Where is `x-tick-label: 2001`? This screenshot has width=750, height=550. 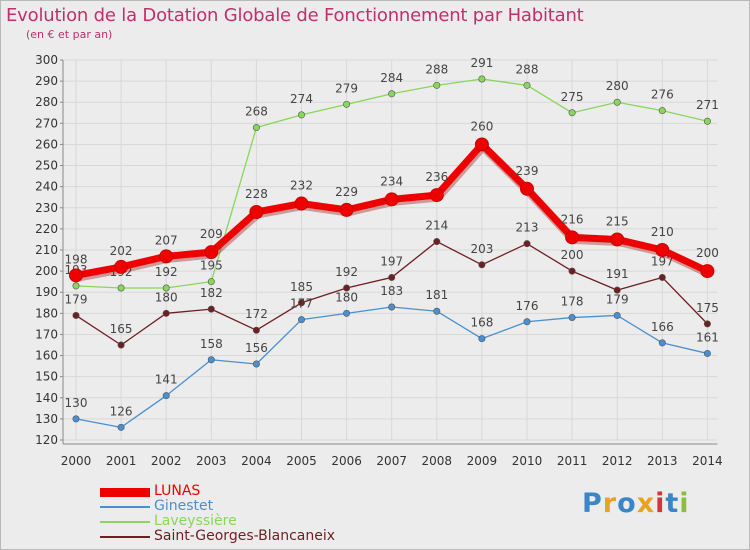
x-tick-label: 2001 is located at coordinates (121, 461).